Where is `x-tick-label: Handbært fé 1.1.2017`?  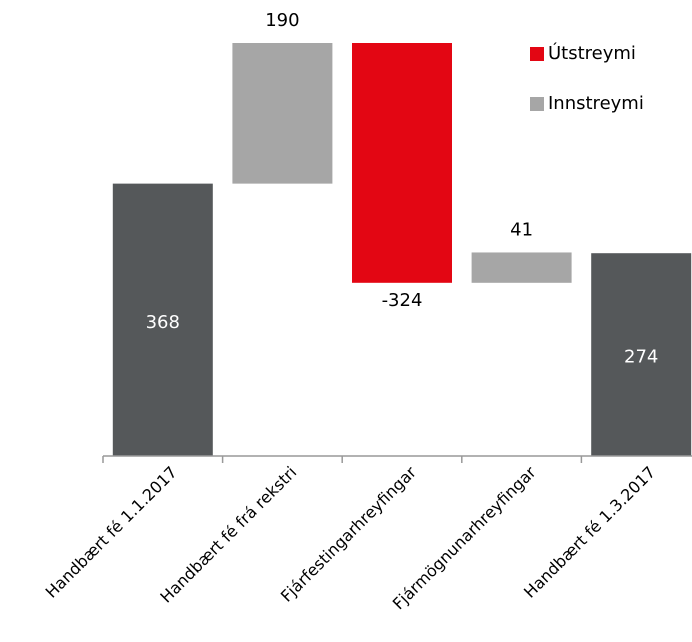 x-tick-label: Handbært fé 1.1.2017 is located at coordinates (111, 532).